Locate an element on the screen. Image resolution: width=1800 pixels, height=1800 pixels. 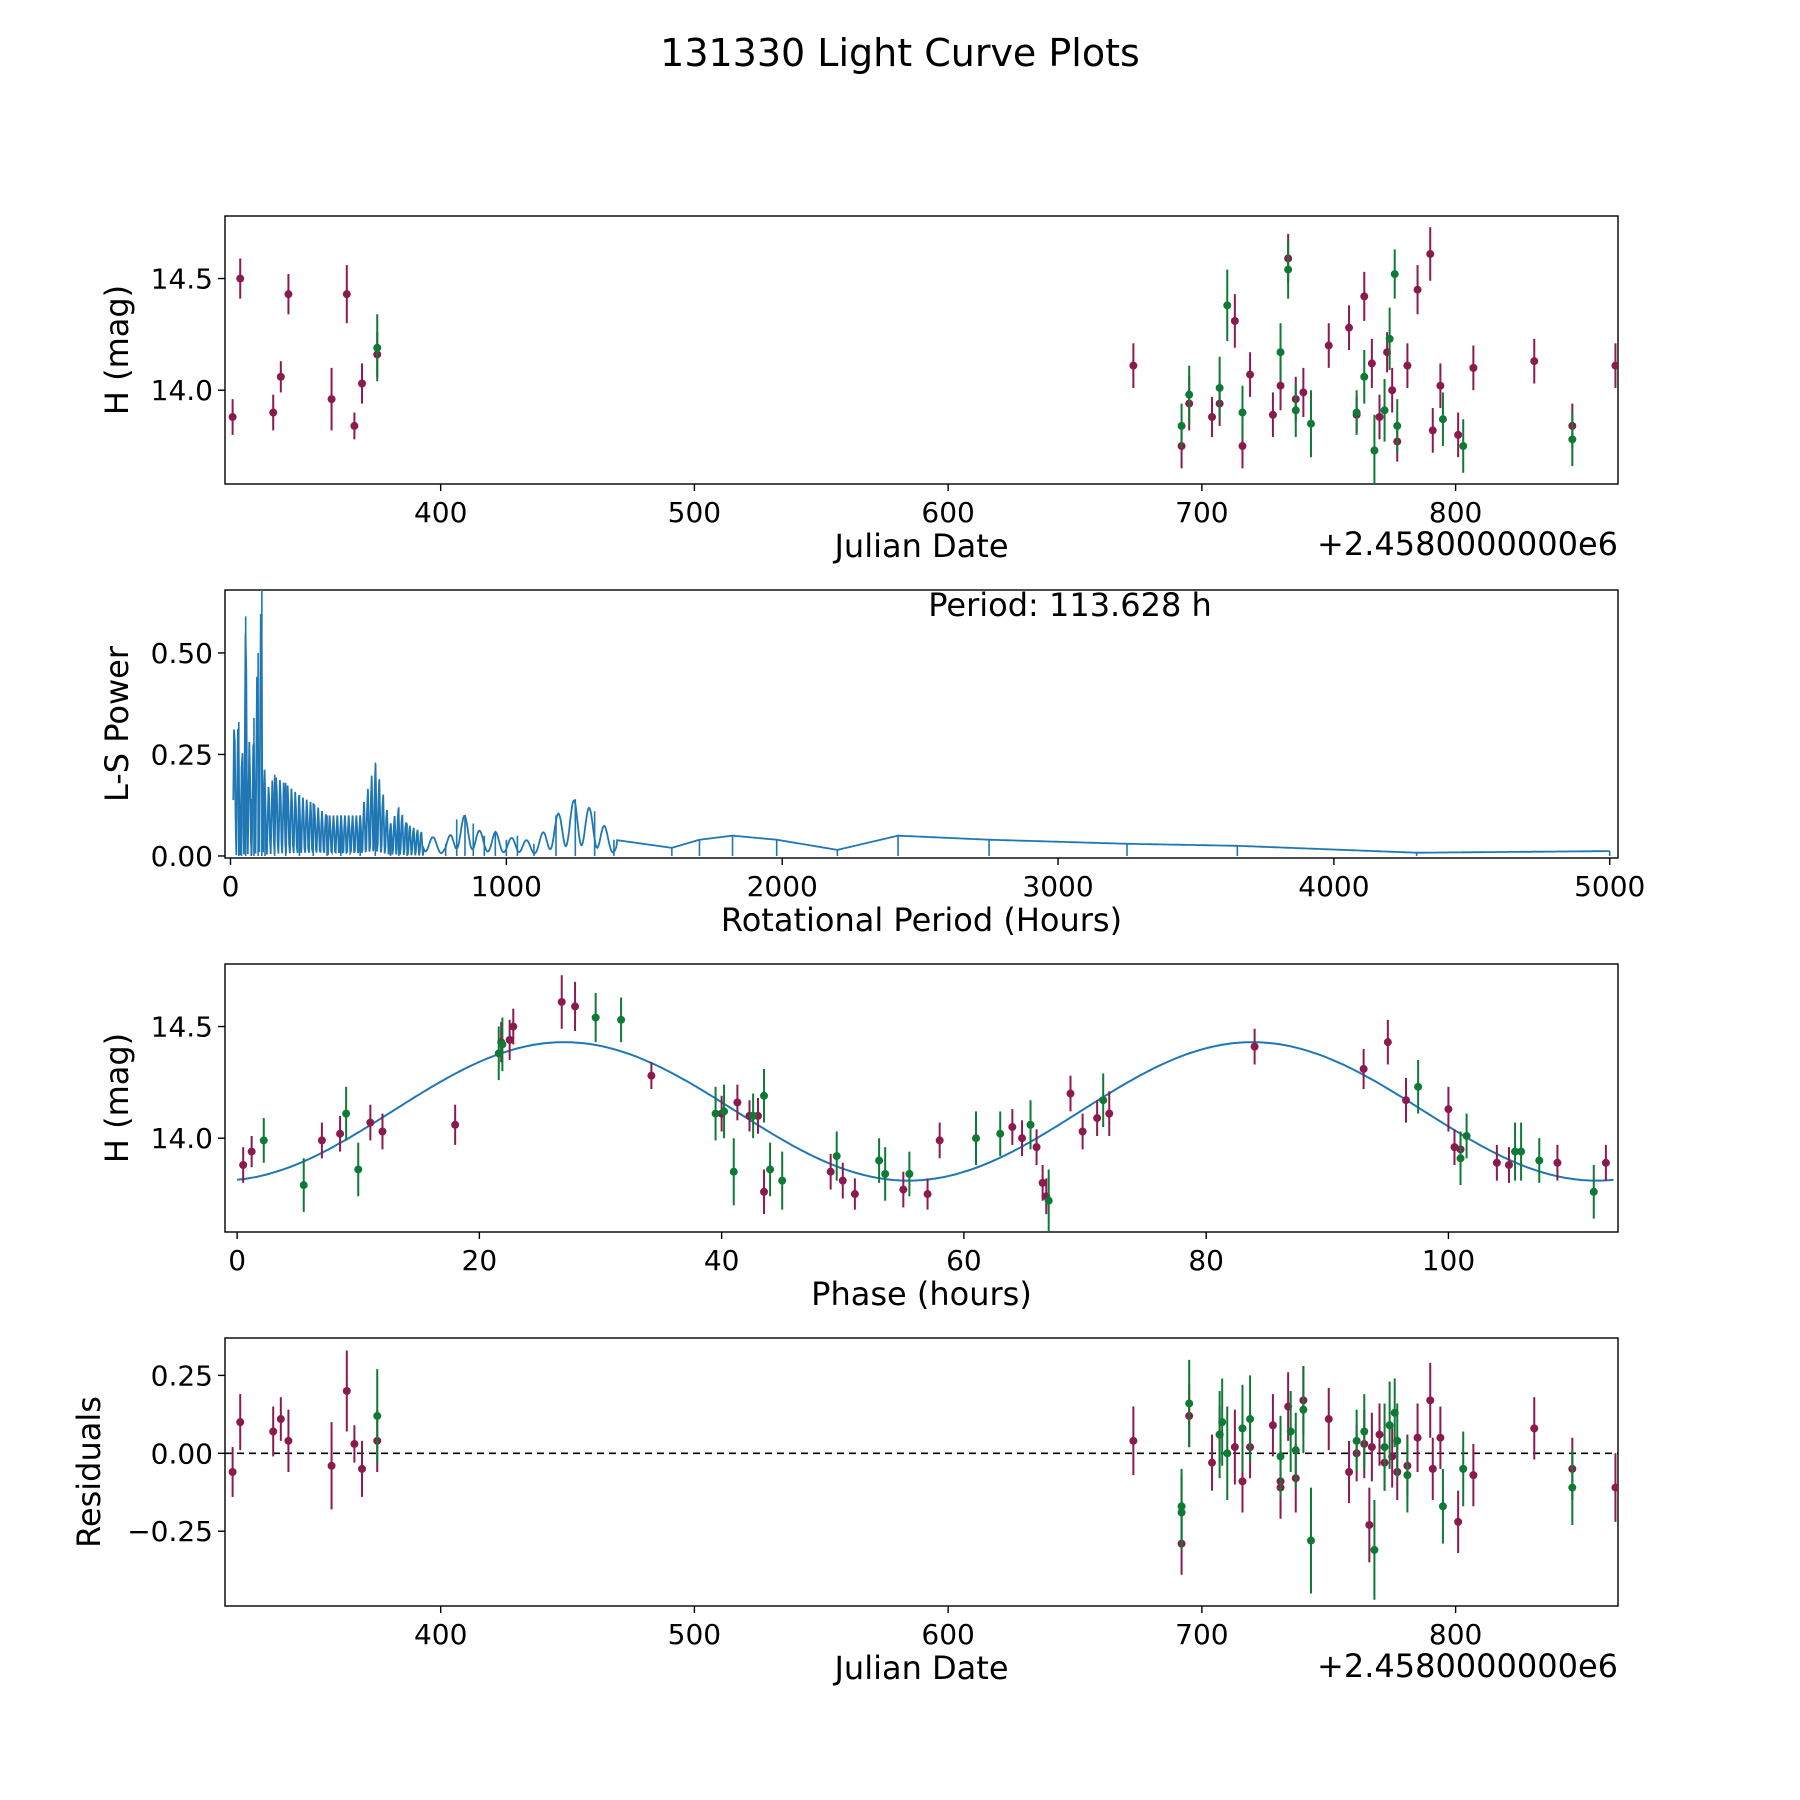
light-curve-xtick-label: 700 is located at coordinates (1201, 512).